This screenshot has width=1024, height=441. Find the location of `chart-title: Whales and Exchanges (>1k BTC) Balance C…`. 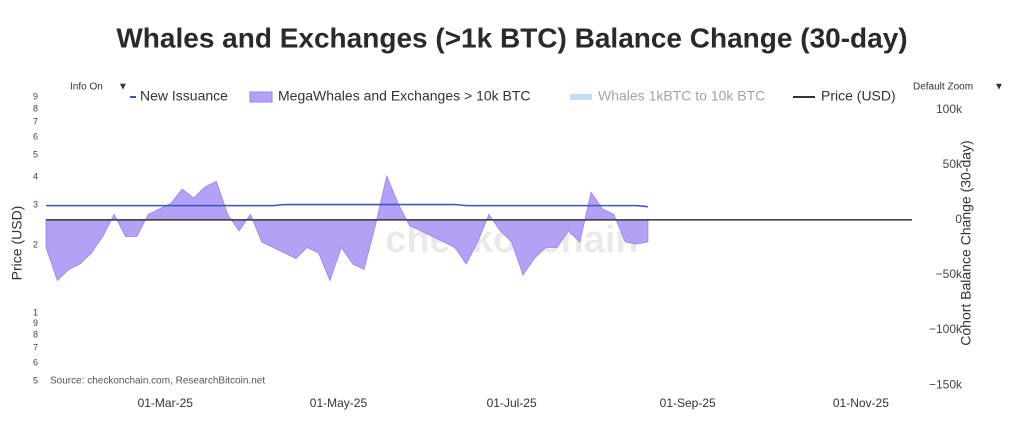

chart-title: Whales and Exchanges (>1k BTC) Balance C… is located at coordinates (511, 37).